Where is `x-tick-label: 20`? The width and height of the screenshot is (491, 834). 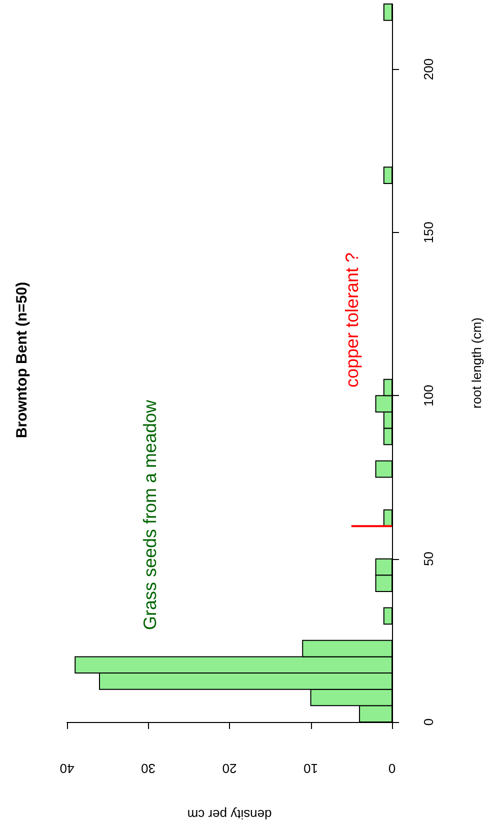 x-tick-label: 20 is located at coordinates (229, 768).